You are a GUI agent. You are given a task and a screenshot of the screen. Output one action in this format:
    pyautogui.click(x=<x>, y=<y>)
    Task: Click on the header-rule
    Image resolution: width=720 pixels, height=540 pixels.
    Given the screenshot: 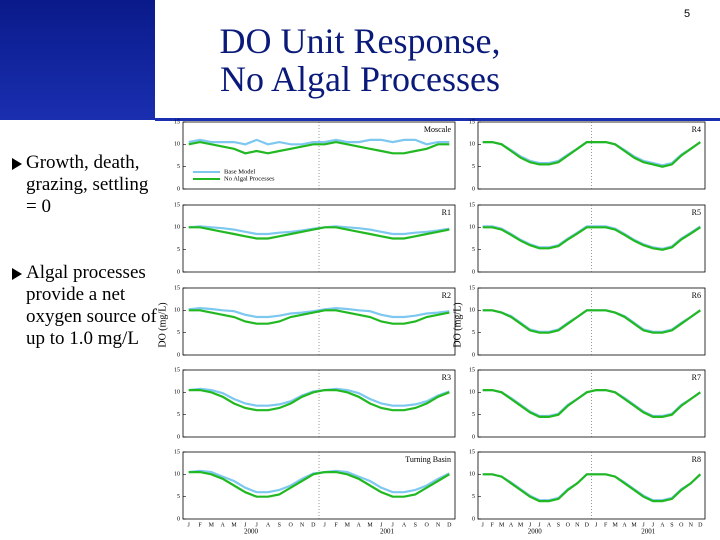 What is the action you would take?
    pyautogui.click(x=437, y=119)
    